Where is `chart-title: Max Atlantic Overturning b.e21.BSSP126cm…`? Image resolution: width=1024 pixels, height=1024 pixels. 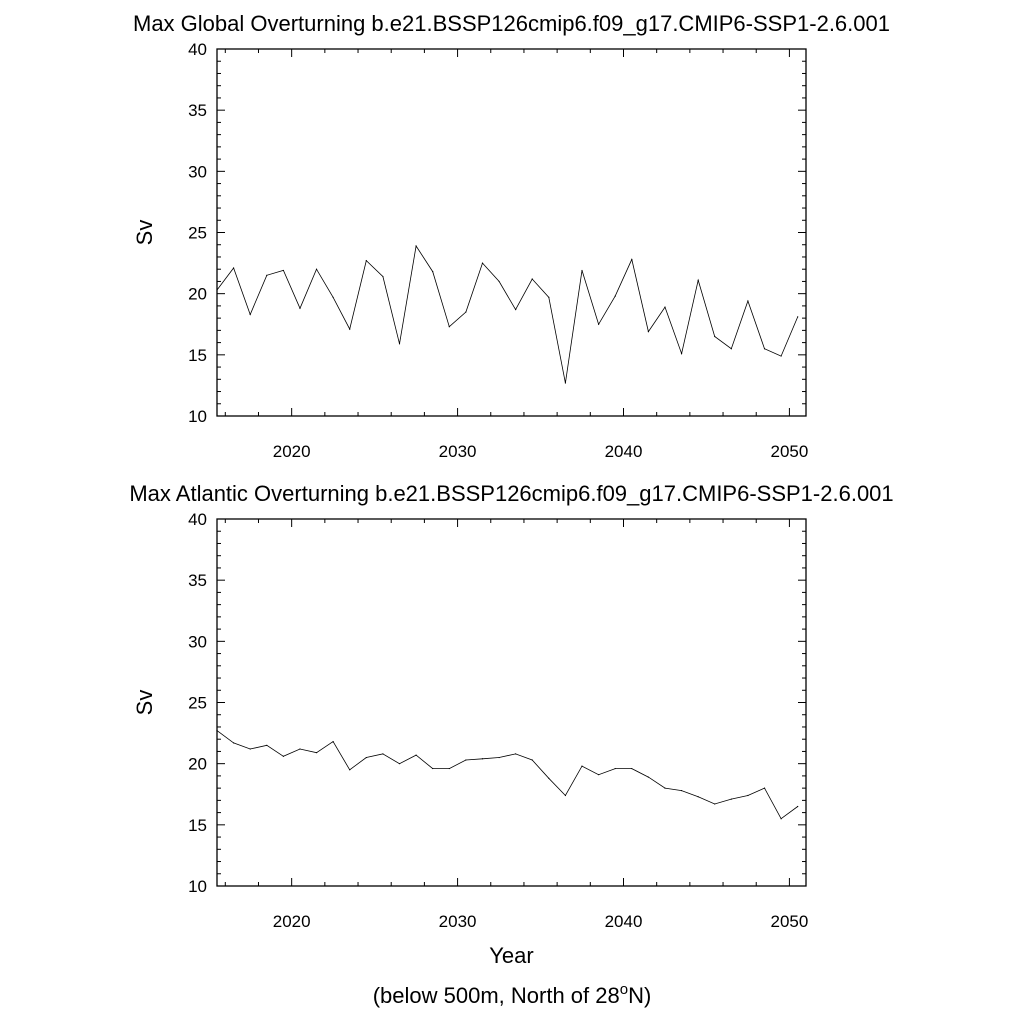
chart-title: Max Atlantic Overturning b.e21.BSSP126cm… is located at coordinates (511, 493).